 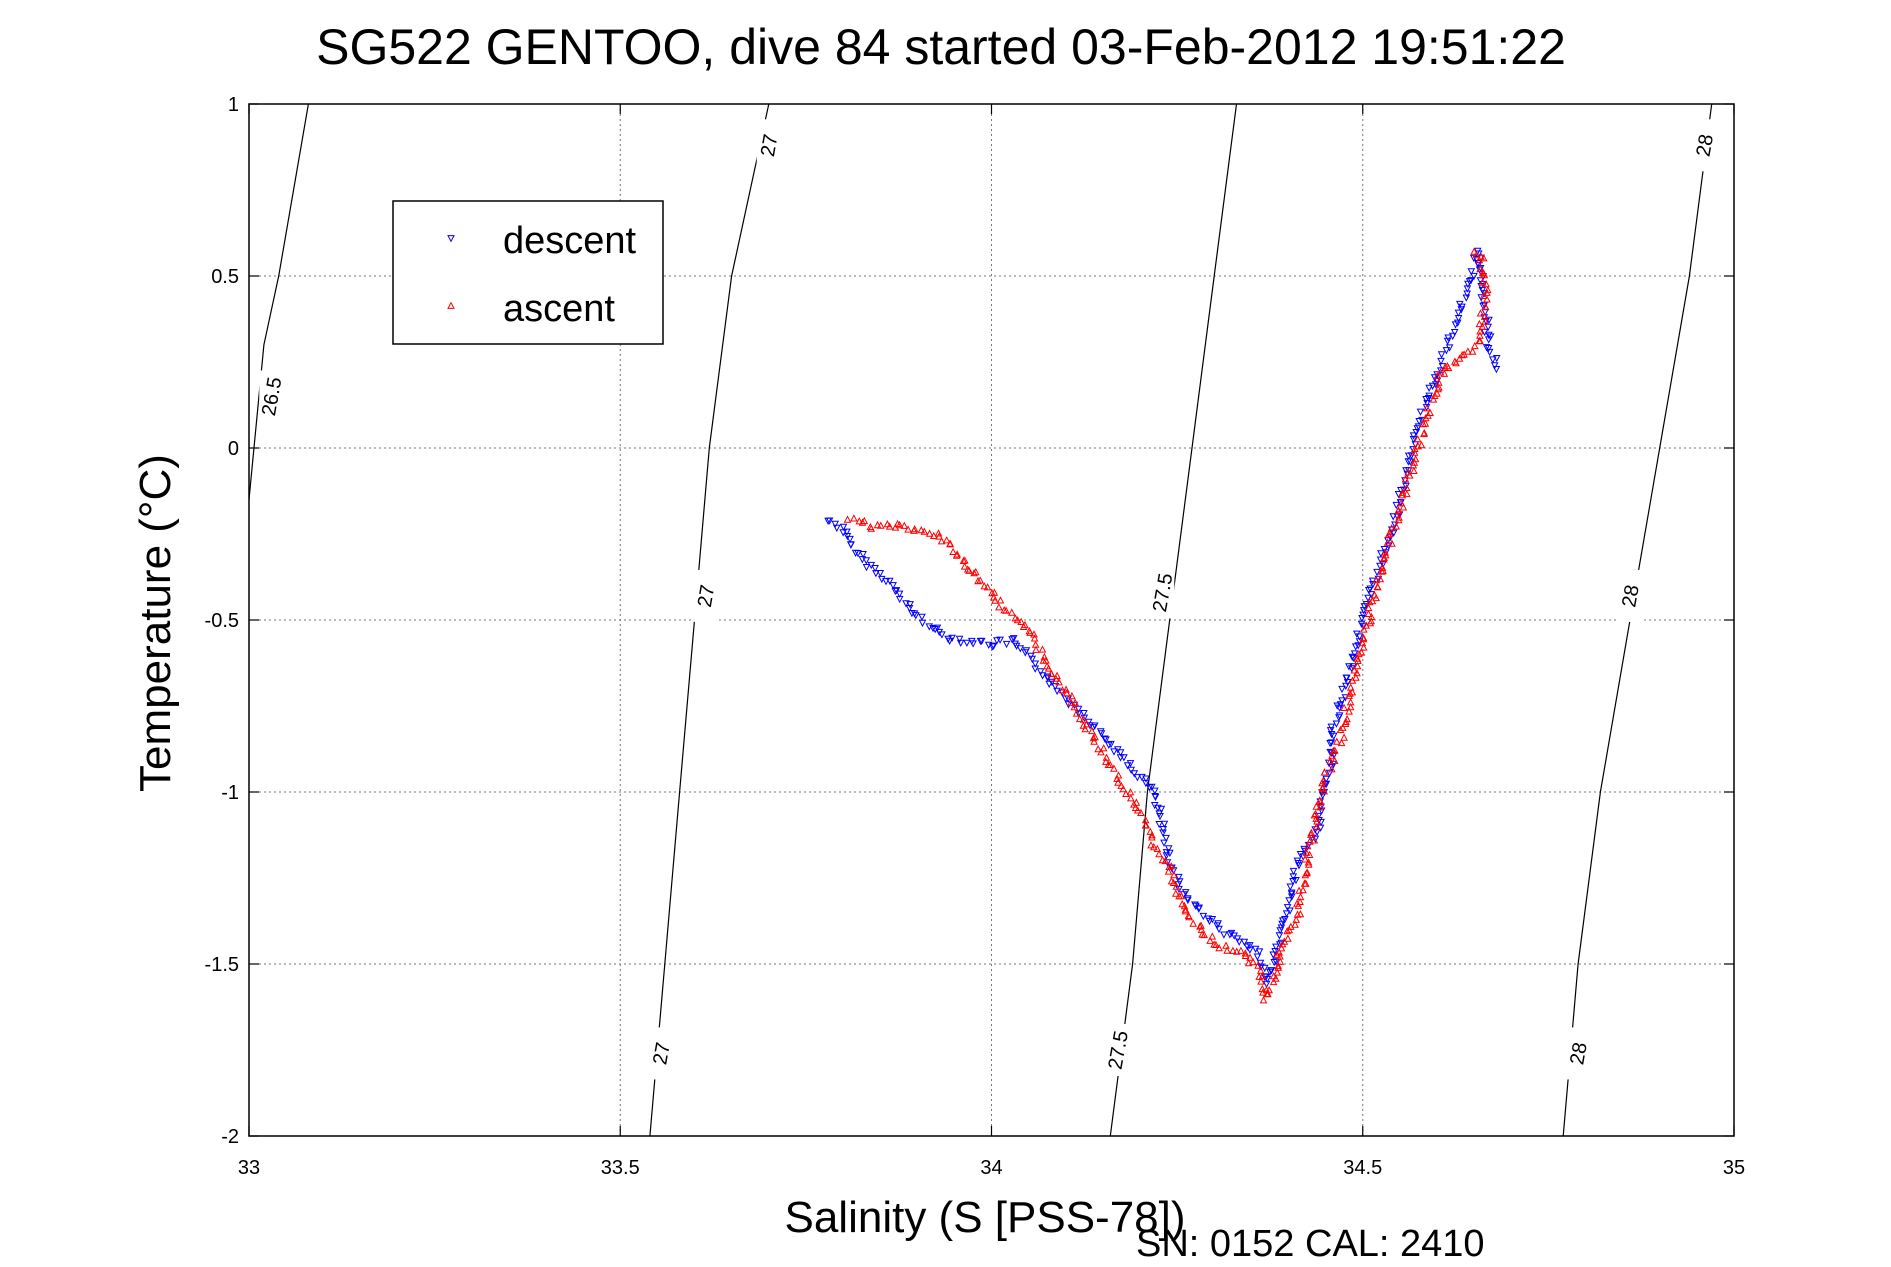 I want to click on contour-label: 27, so click(x=707, y=596).